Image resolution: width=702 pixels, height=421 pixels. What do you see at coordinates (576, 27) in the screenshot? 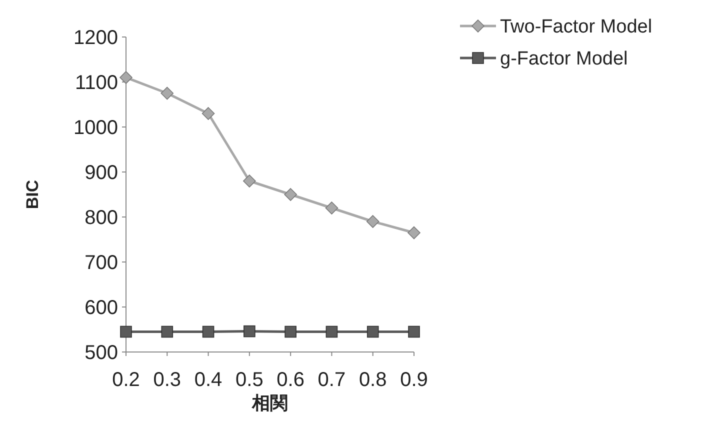
I see `legend-label: Two-Factor Model` at bounding box center [576, 27].